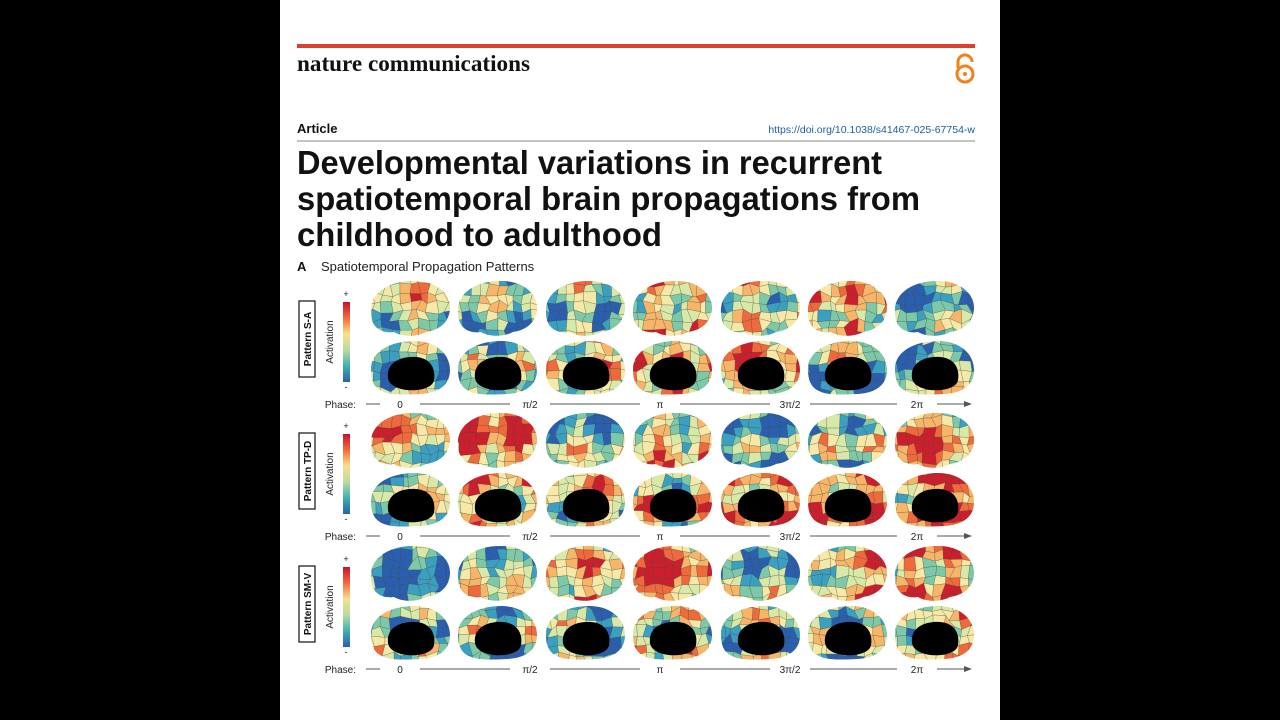 The height and width of the screenshot is (720, 1280). What do you see at coordinates (479, 234) in the screenshot?
I see `title-line: childhood to adulthood` at bounding box center [479, 234].